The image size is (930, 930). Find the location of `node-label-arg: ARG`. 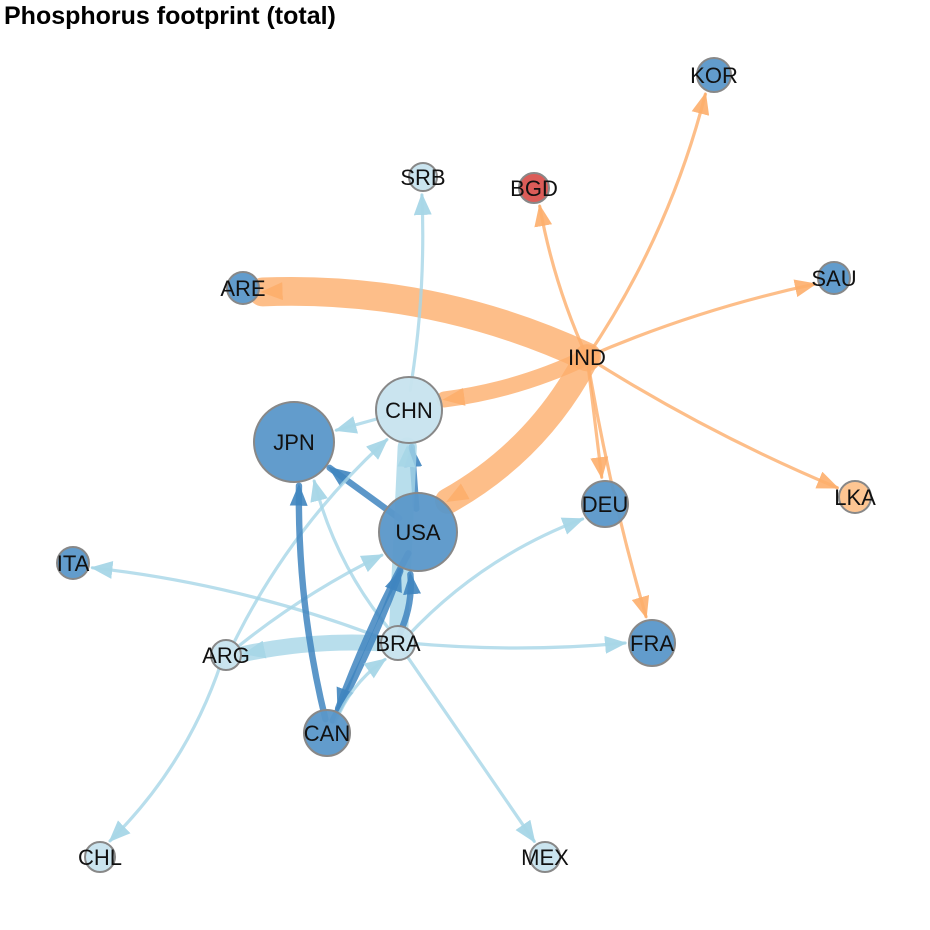

node-label-arg: ARG is located at coordinates (226, 655).